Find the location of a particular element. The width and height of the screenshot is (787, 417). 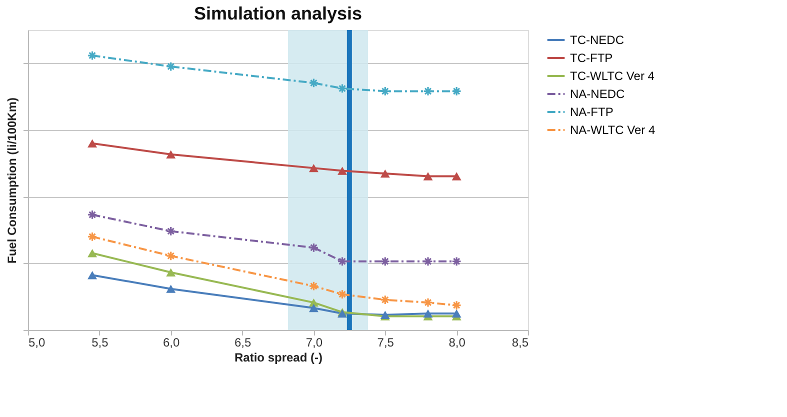

y-axis-title: Fuel Consumption (li/100Km) is located at coordinates (12, 180).